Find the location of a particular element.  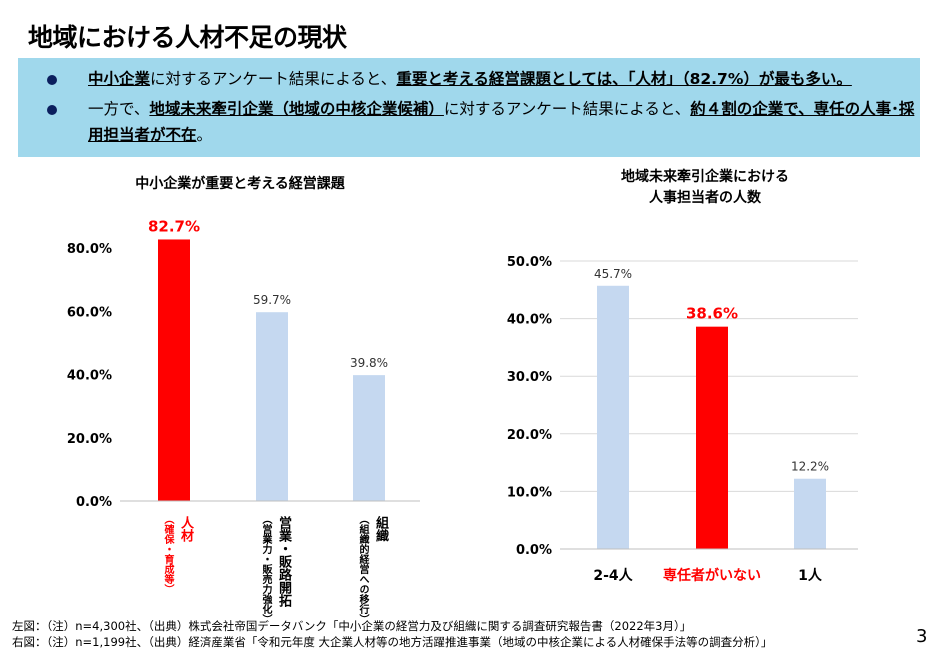

bullet-text: 一方で、 is located at coordinates (119, 109).